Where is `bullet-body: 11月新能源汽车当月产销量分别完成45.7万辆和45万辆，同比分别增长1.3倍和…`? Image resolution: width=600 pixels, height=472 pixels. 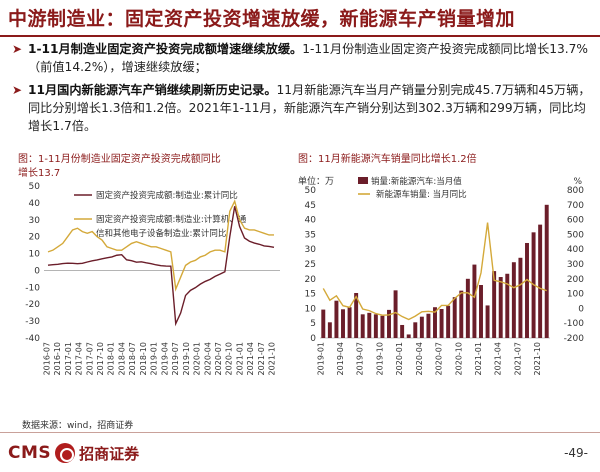 bullet-body: 11月新能源汽车当月产销量分别完成45.7万辆和45万辆，同比分别增长1.3倍和… is located at coordinates (309, 108).